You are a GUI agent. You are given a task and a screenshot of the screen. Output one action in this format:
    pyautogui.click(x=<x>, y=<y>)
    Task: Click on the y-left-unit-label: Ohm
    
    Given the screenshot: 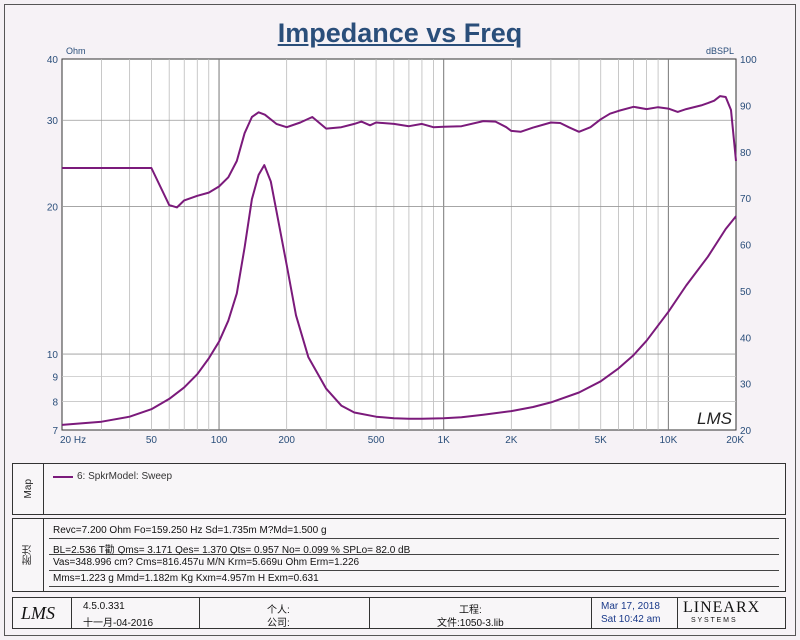 What is the action you would take?
    pyautogui.click(x=76, y=51)
    